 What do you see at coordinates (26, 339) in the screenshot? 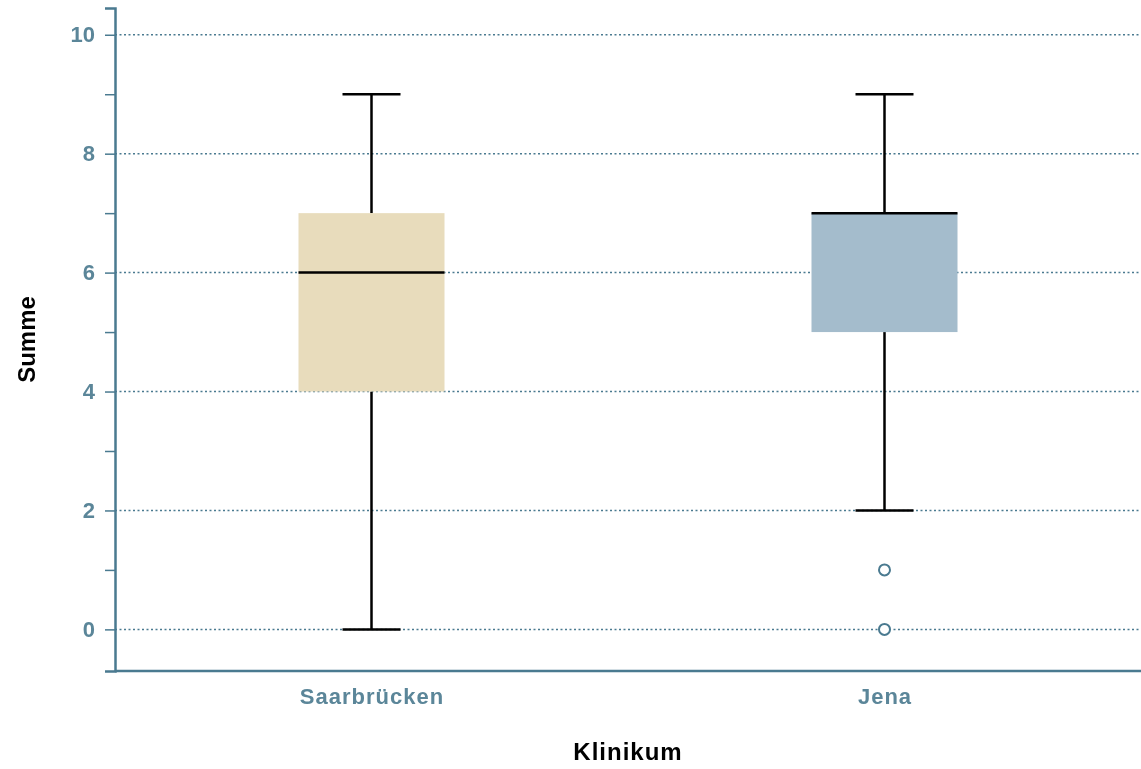
I see `y-axis-title: Summe` at bounding box center [26, 339].